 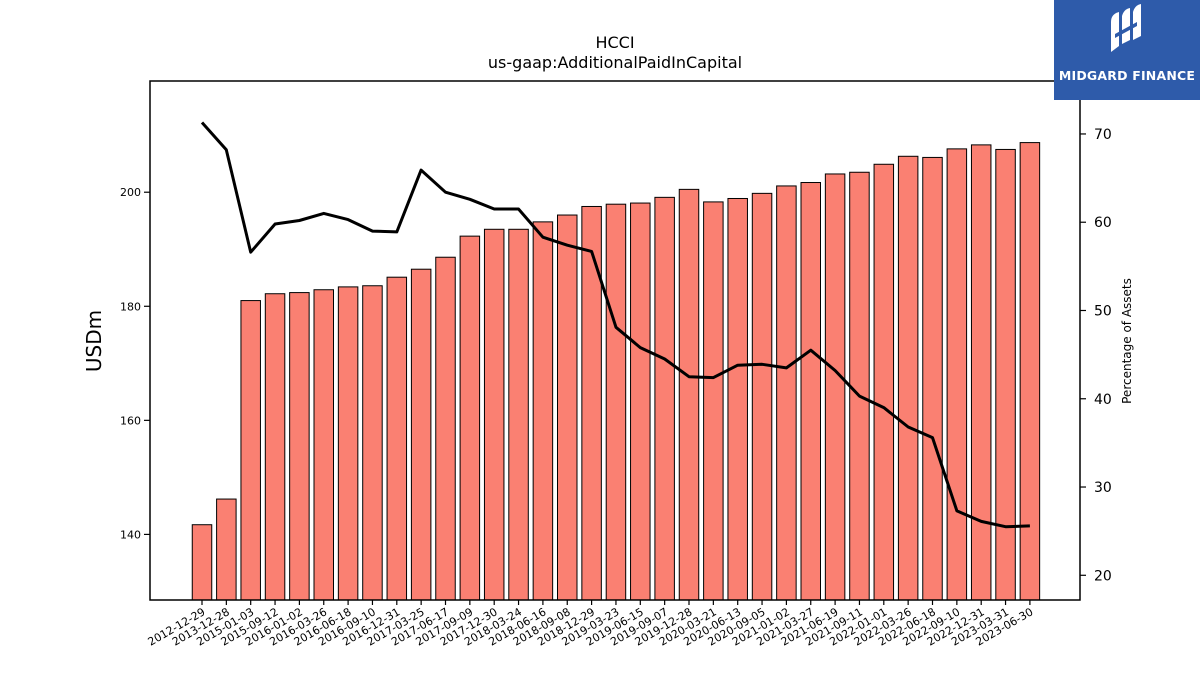 What do you see at coordinates (1096, 355) in the screenshot?
I see `y-axis-right: 20 30 40 50 60 70` at bounding box center [1096, 355].